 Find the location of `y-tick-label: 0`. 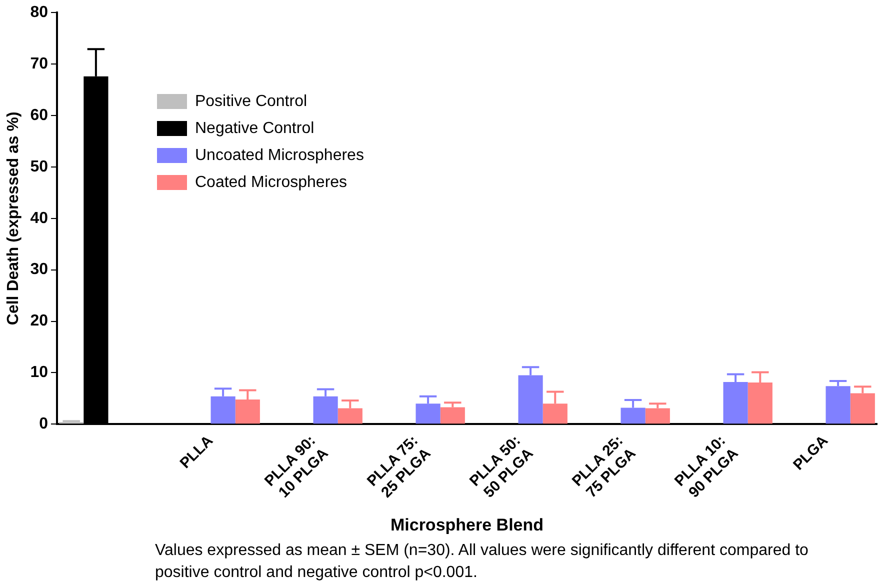

y-tick-label: 0 is located at coordinates (43, 424).